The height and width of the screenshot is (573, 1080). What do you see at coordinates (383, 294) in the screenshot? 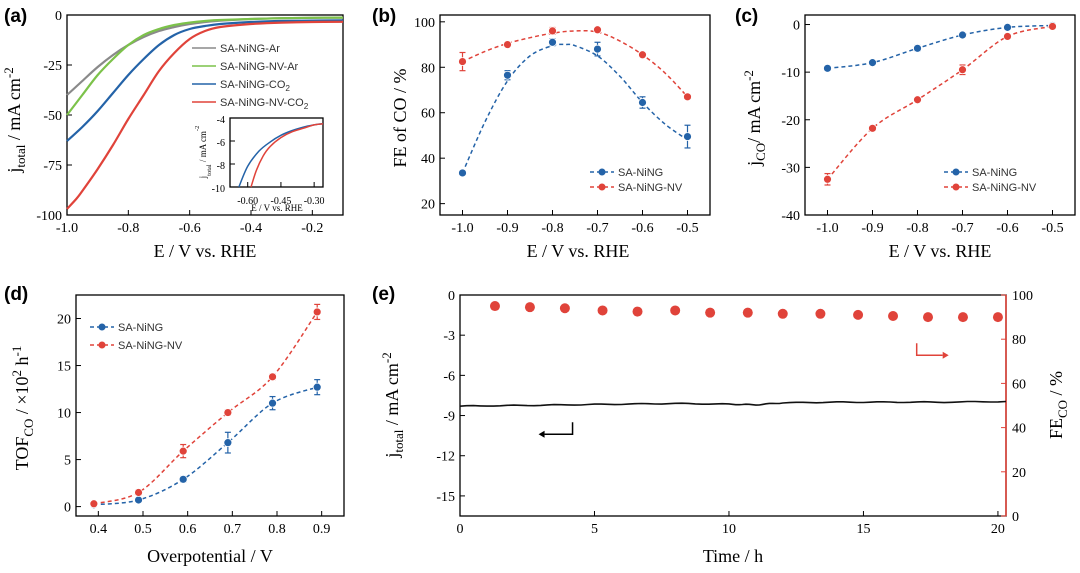
I see `panel-label-e: (e)` at bounding box center [383, 294].